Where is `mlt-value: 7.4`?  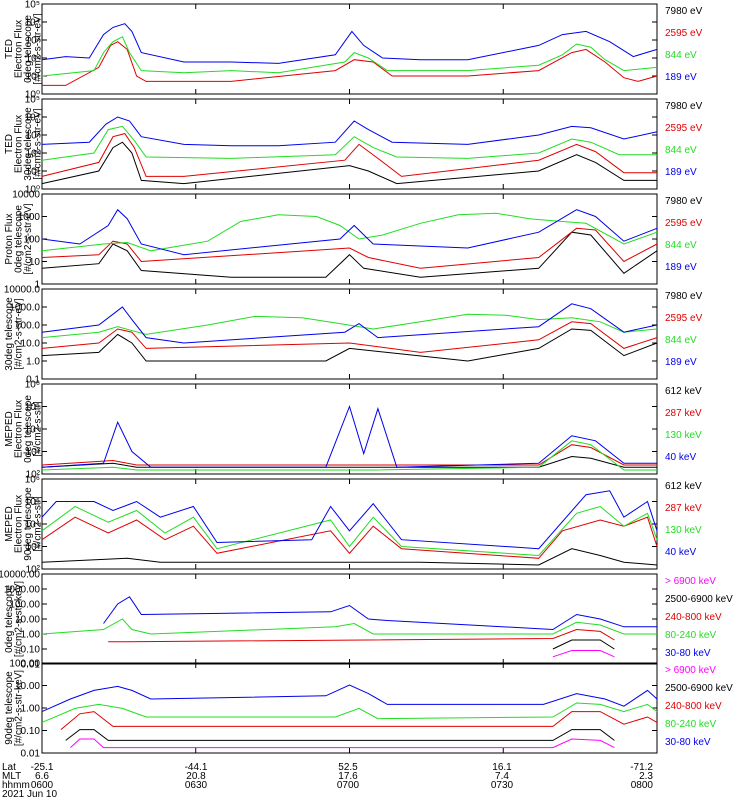
mlt-value: 7.4 is located at coordinates (502, 776).